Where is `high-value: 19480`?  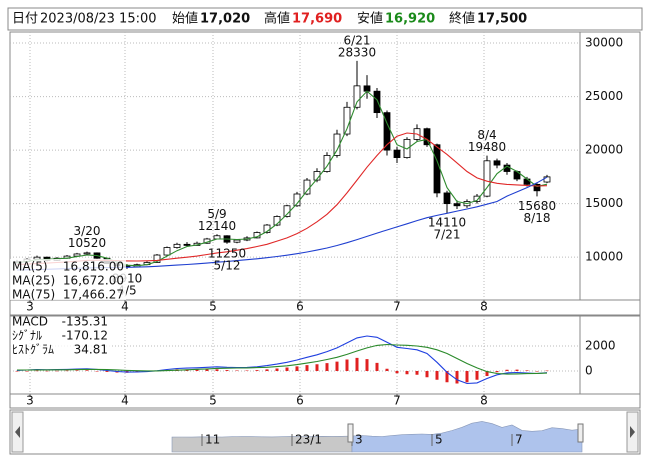 high-value: 19480 is located at coordinates (487, 147).